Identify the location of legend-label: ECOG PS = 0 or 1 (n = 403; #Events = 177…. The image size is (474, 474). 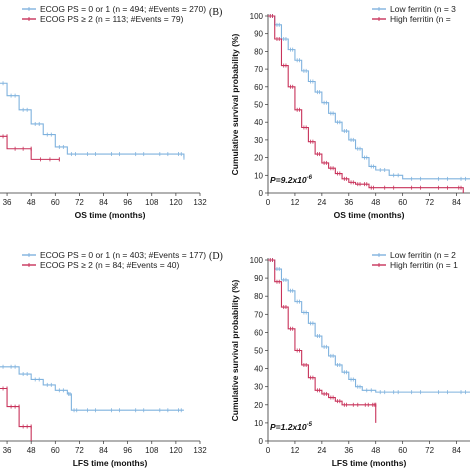
(123, 255).